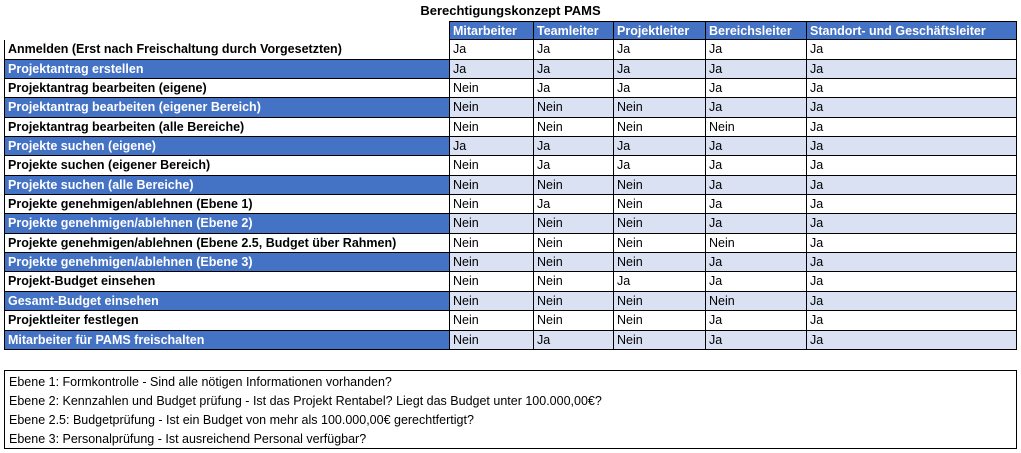  Describe the element at coordinates (227, 263) in the screenshot. I see `permission-label: Projekte genehmigen/ablehnen (Ebene 3)` at that location.